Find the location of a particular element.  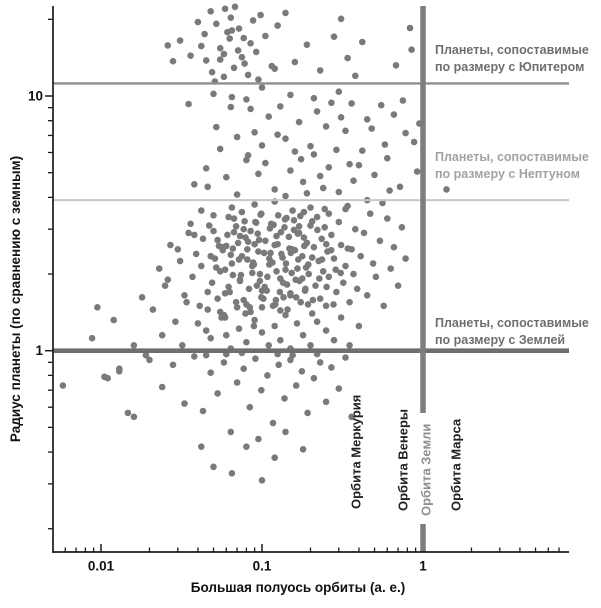

jupiter-annotation-line1: Планеты, сопоставимые is located at coordinates (512, 50).